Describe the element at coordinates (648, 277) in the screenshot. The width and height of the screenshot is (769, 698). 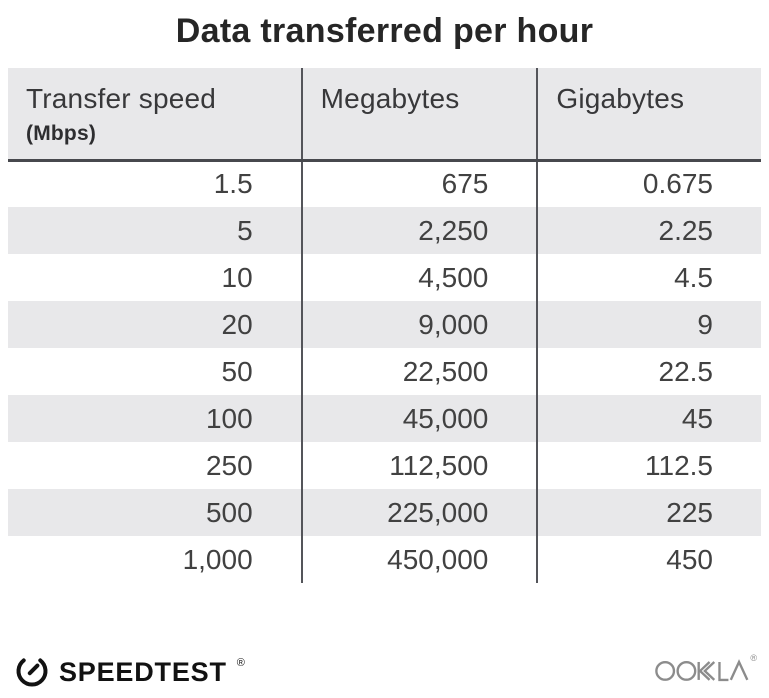
I see `cell-gigabytes: 4.5` at that location.